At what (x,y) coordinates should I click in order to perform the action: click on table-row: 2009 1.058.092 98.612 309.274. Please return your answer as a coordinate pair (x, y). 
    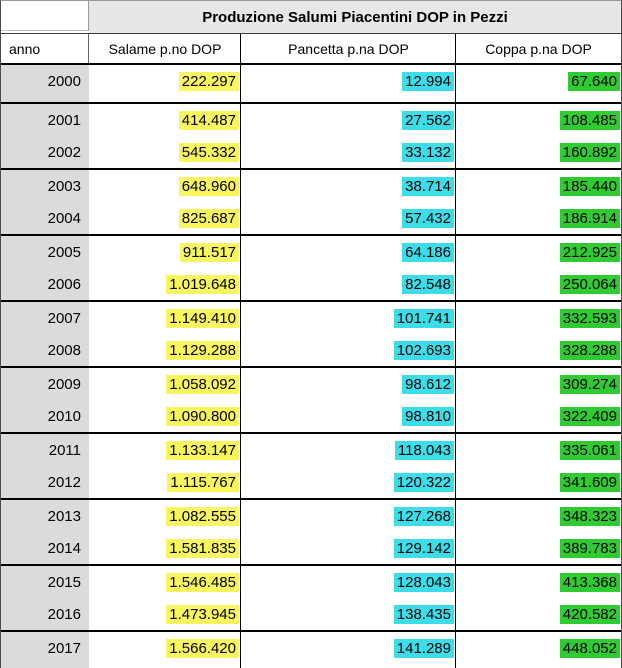
    Looking at the image, I should click on (311, 384).